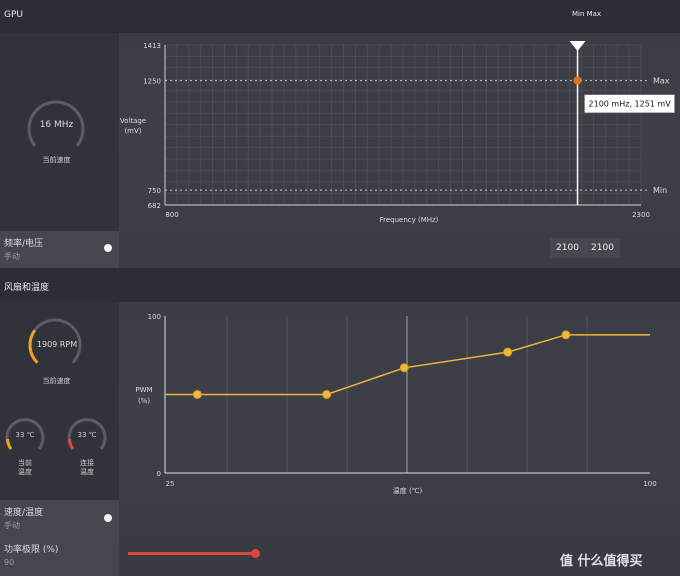 This screenshot has width=680, height=576. What do you see at coordinates (87, 472) in the screenshot?
I see `junction-temp-label-2: 温度` at bounding box center [87, 472].